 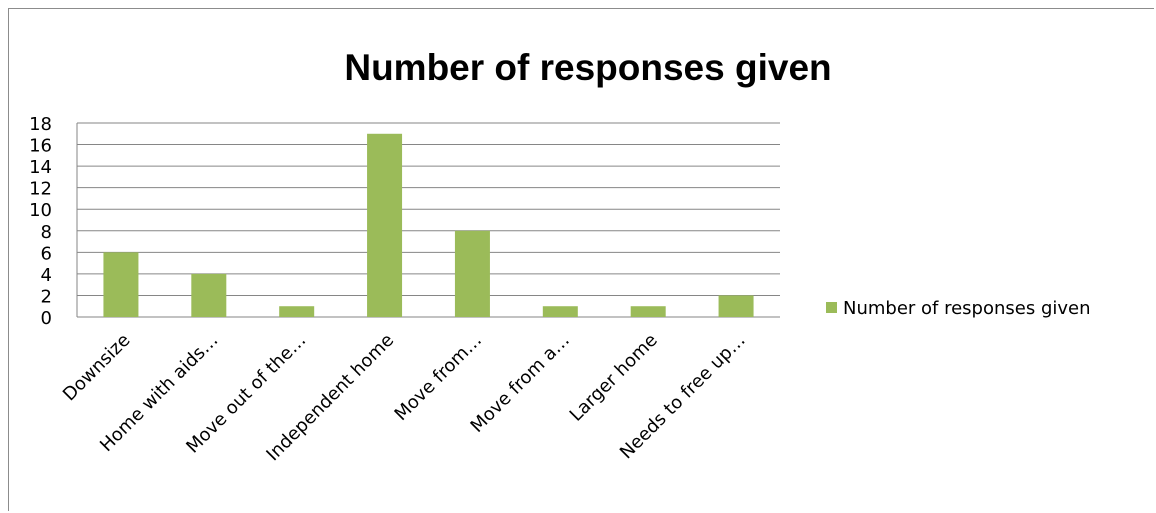 I want to click on y-tick-label: 14, so click(x=40, y=167).